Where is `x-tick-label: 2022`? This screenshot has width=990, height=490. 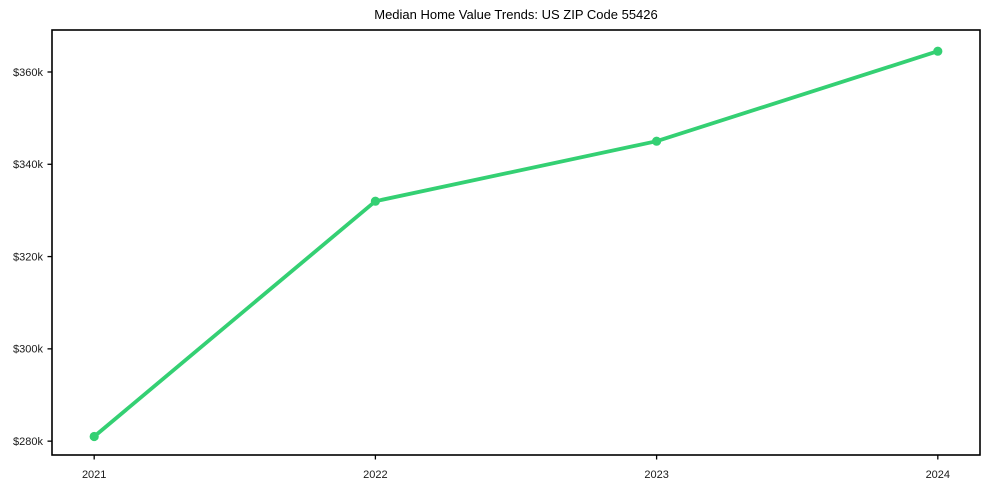
x-tick-label: 2022 is located at coordinates (375, 475).